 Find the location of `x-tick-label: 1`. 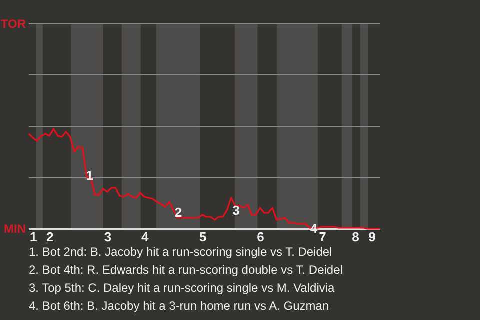

x-tick-label: 1 is located at coordinates (34, 237).